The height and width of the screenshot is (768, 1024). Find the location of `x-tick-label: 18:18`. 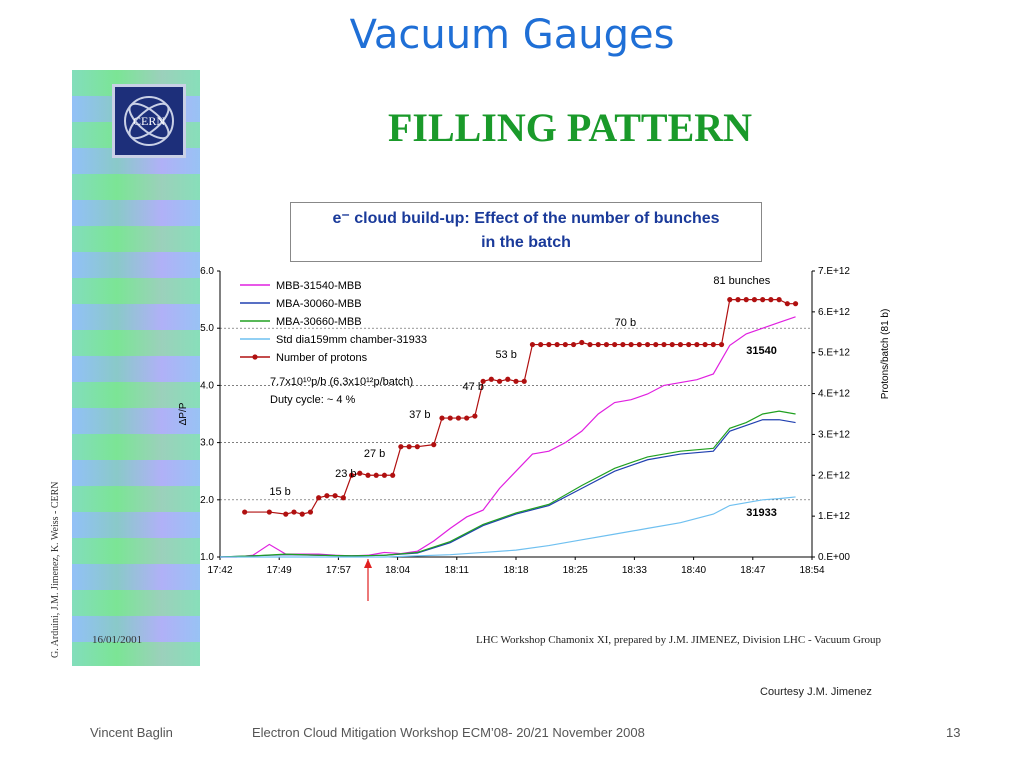

x-tick-label: 18:18 is located at coordinates (515, 570).